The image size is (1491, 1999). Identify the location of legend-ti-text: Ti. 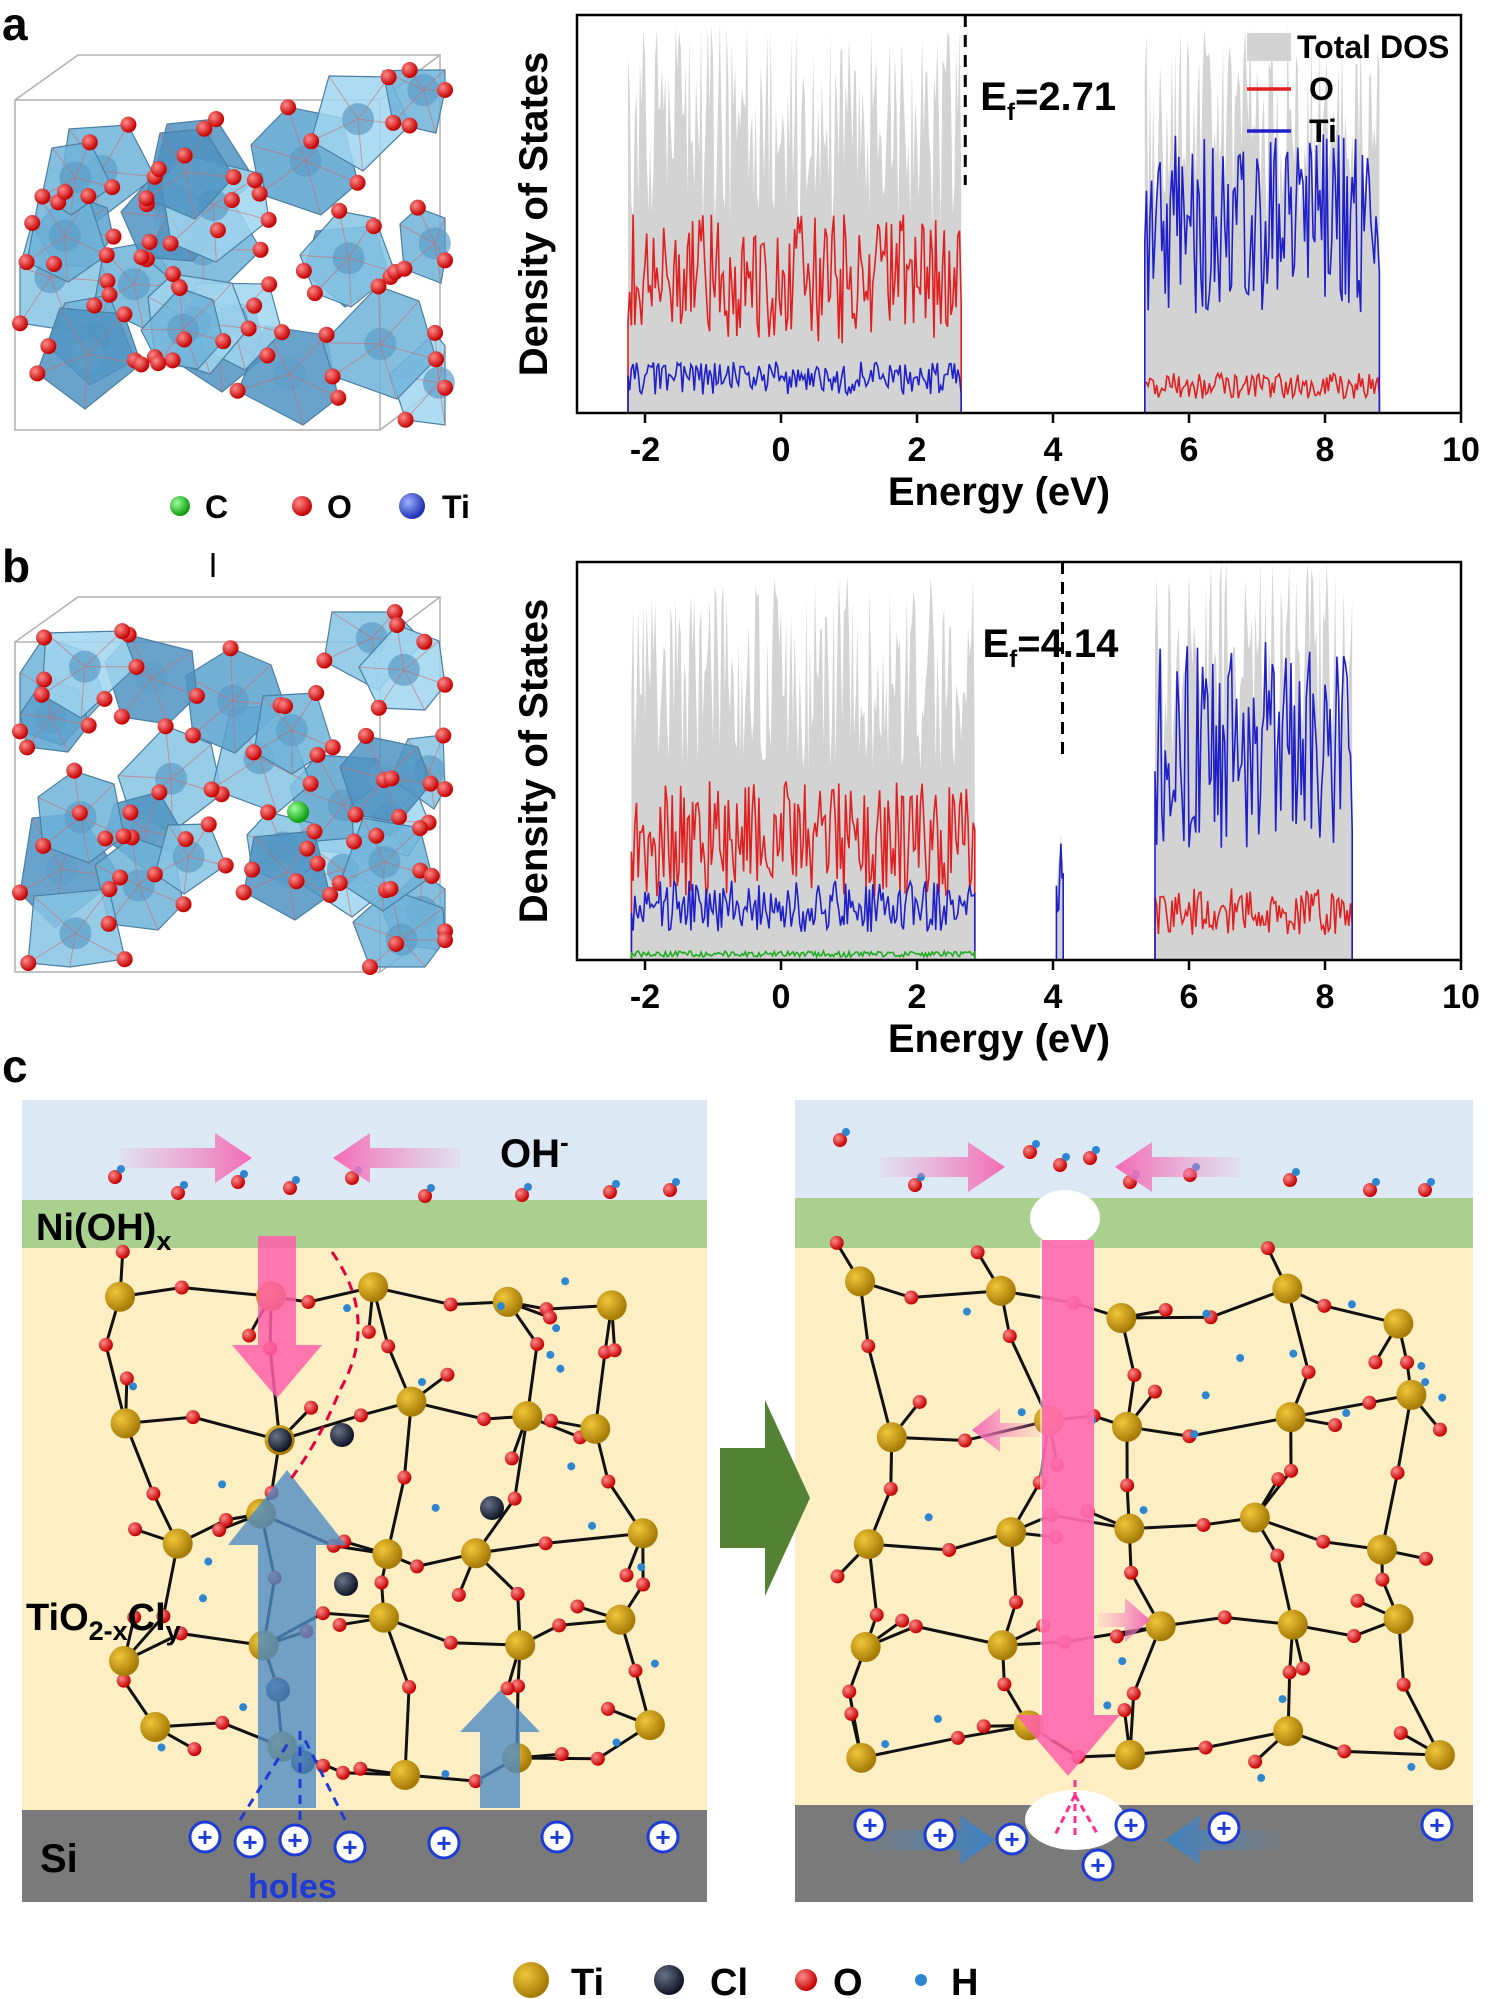
(587, 1980).